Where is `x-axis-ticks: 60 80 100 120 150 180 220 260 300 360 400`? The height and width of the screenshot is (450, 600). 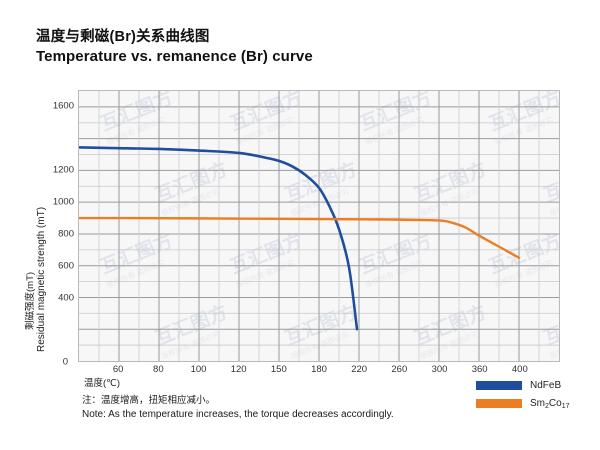
x-axis-ticks: 60 80 100 120 150 180 220 260 300 360 400 is located at coordinates (319, 372).